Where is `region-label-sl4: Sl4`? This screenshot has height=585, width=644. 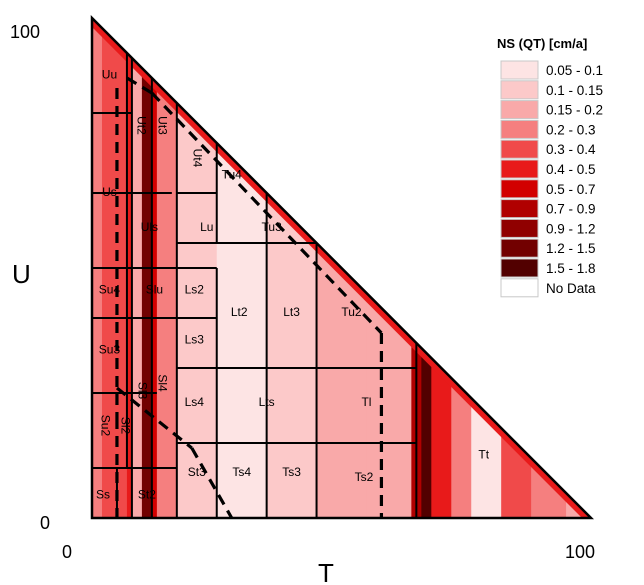 region-label-sl4: Sl4 is located at coordinates (163, 383).